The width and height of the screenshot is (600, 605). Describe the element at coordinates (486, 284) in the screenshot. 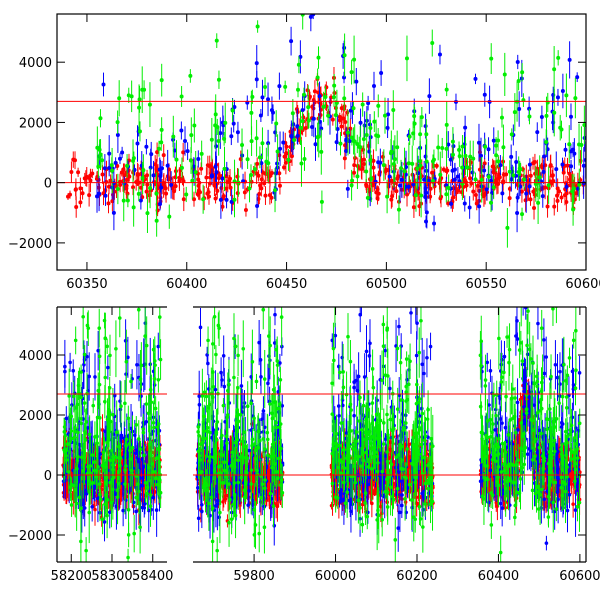

I see `x-tick-label: 60550` at that location.